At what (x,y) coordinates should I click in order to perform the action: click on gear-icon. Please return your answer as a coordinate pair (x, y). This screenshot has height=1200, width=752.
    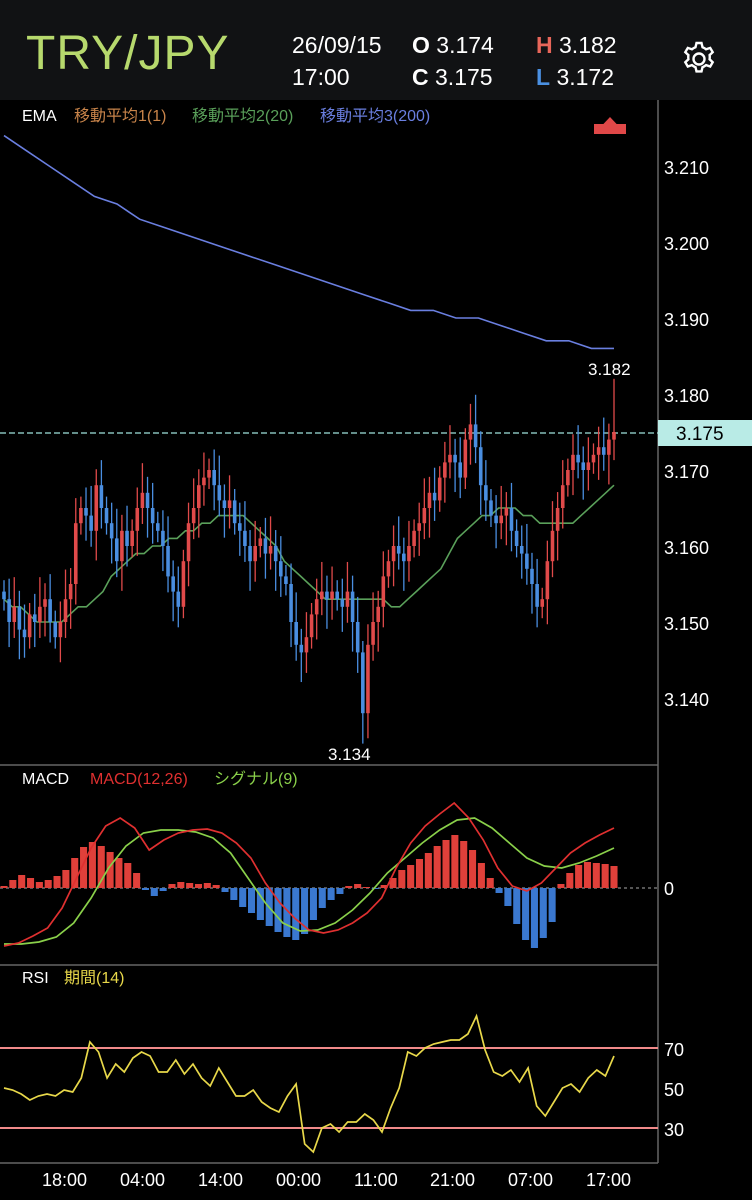
    Looking at the image, I should click on (699, 59).